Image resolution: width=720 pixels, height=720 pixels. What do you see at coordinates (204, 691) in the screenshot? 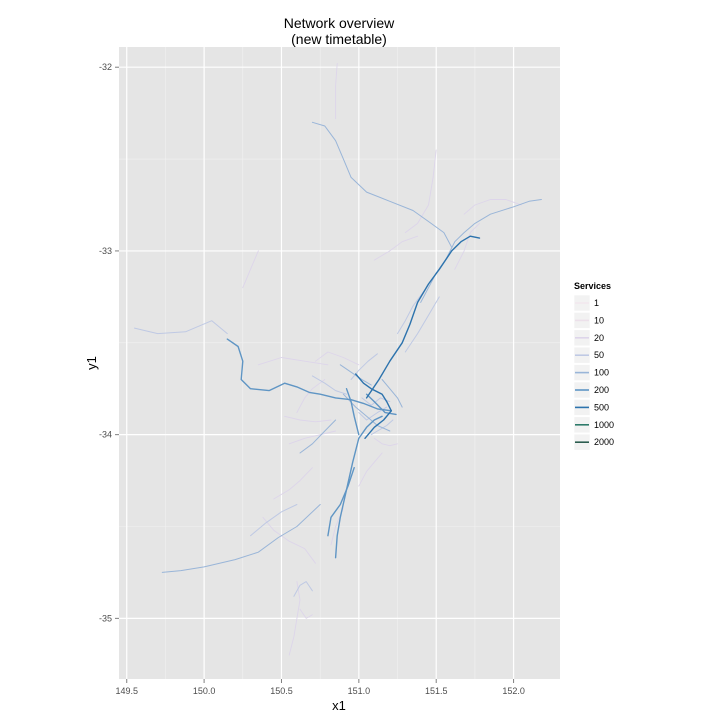
I see `x-tick-label: 150.0` at bounding box center [204, 691].